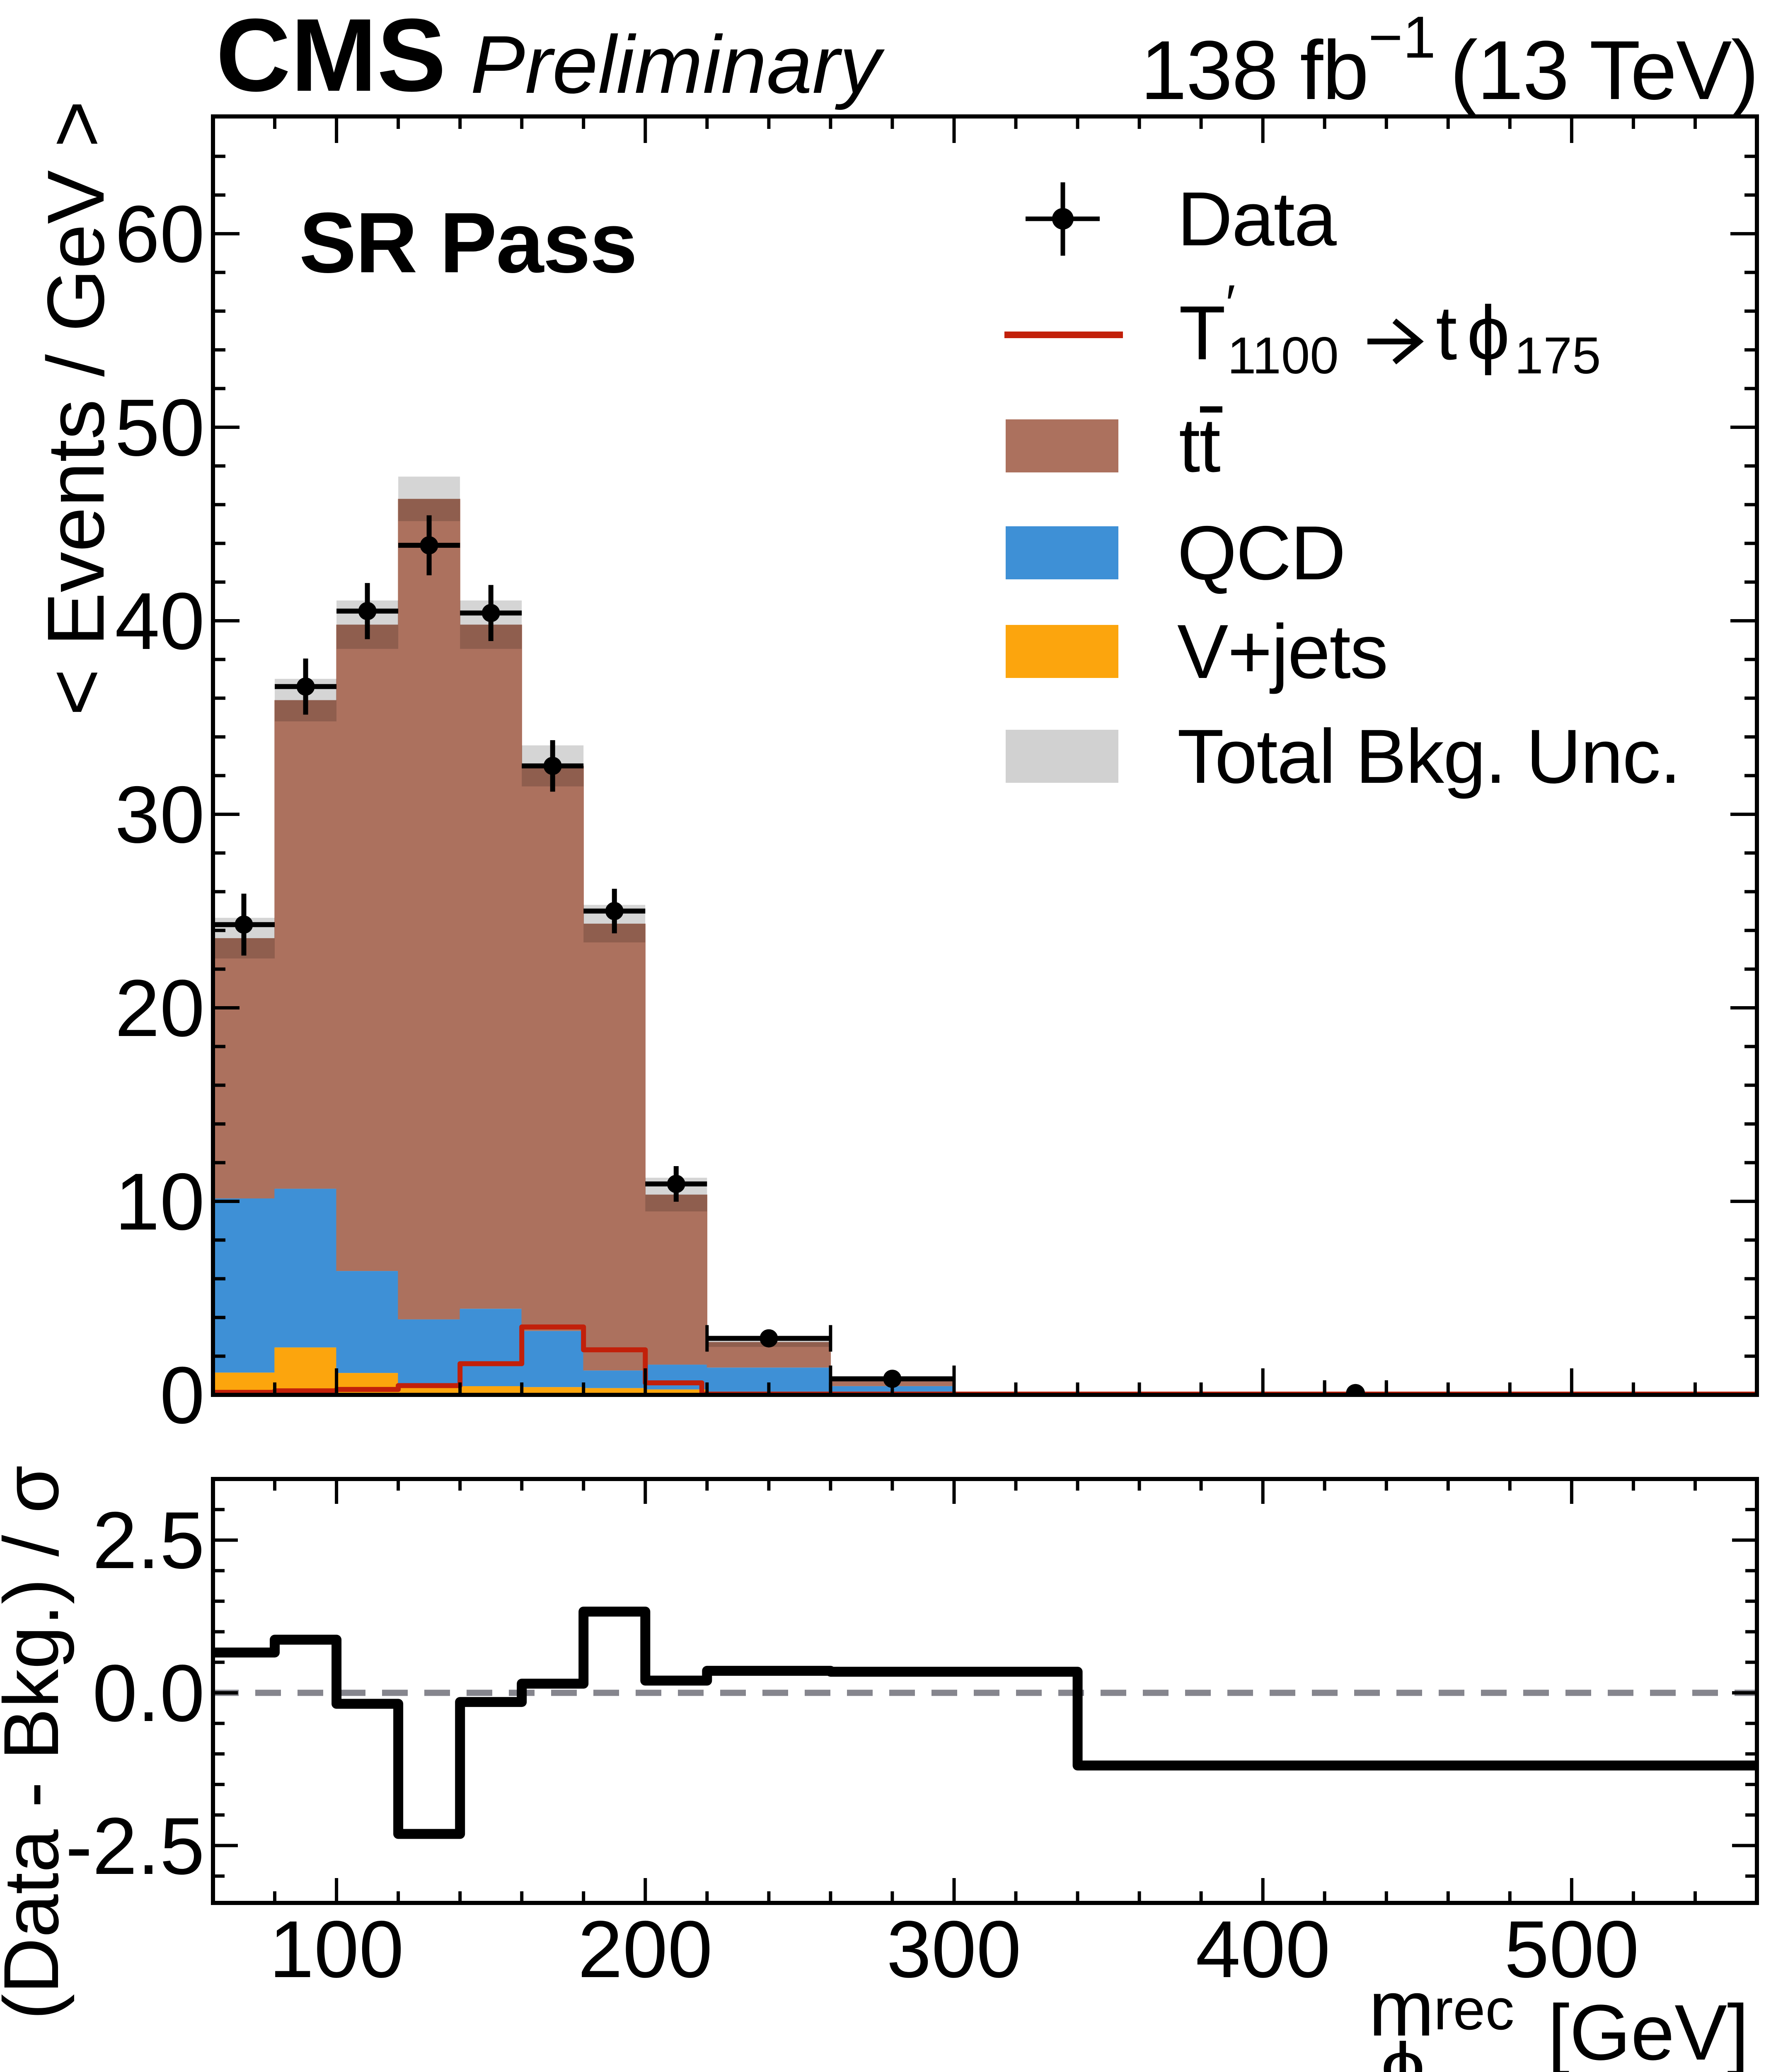 Image resolution: width=1771 pixels, height=2072 pixels. I want to click on svg-text: 1100, so click(1283, 356).